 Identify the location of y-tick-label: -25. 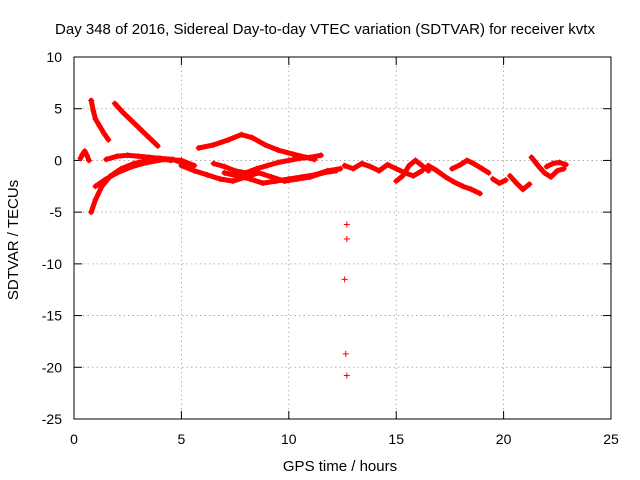
(52, 419).